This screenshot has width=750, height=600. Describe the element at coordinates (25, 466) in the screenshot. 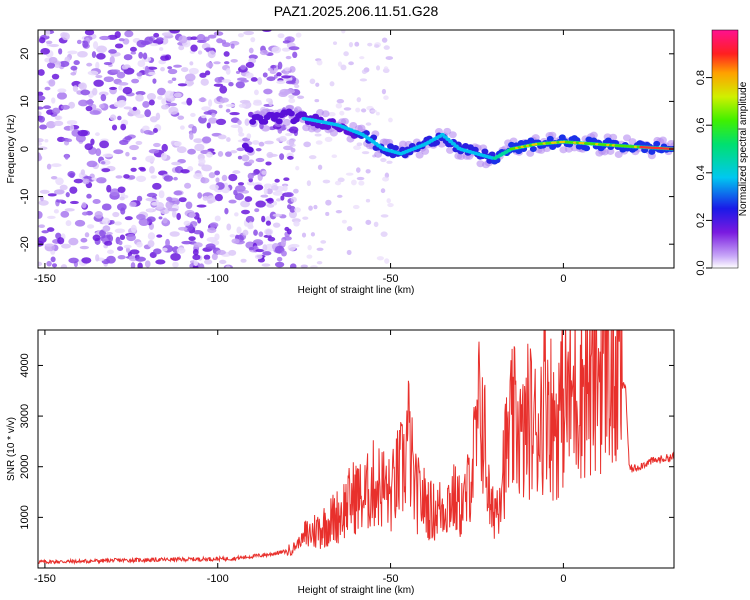

I see `snr-ytick-label: 2000` at that location.